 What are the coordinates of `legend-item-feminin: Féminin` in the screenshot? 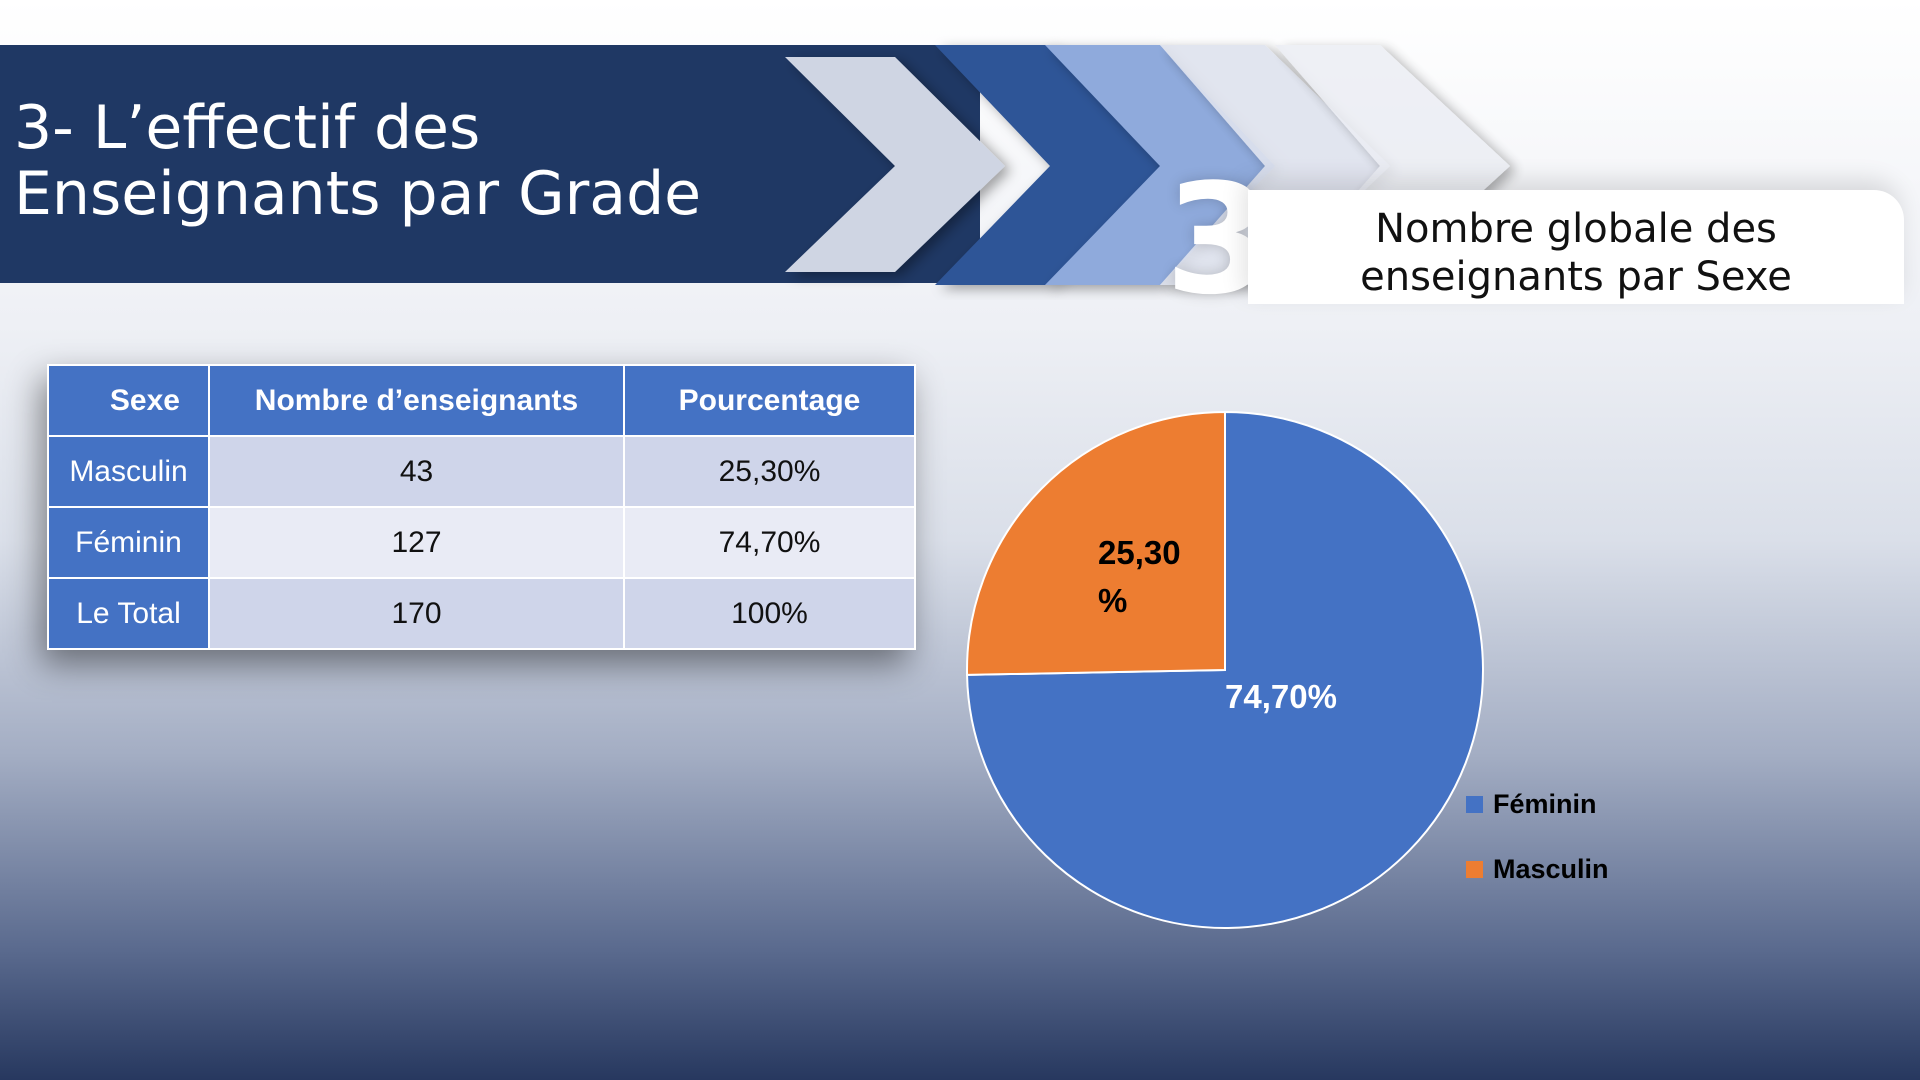 It's located at (1537, 804).